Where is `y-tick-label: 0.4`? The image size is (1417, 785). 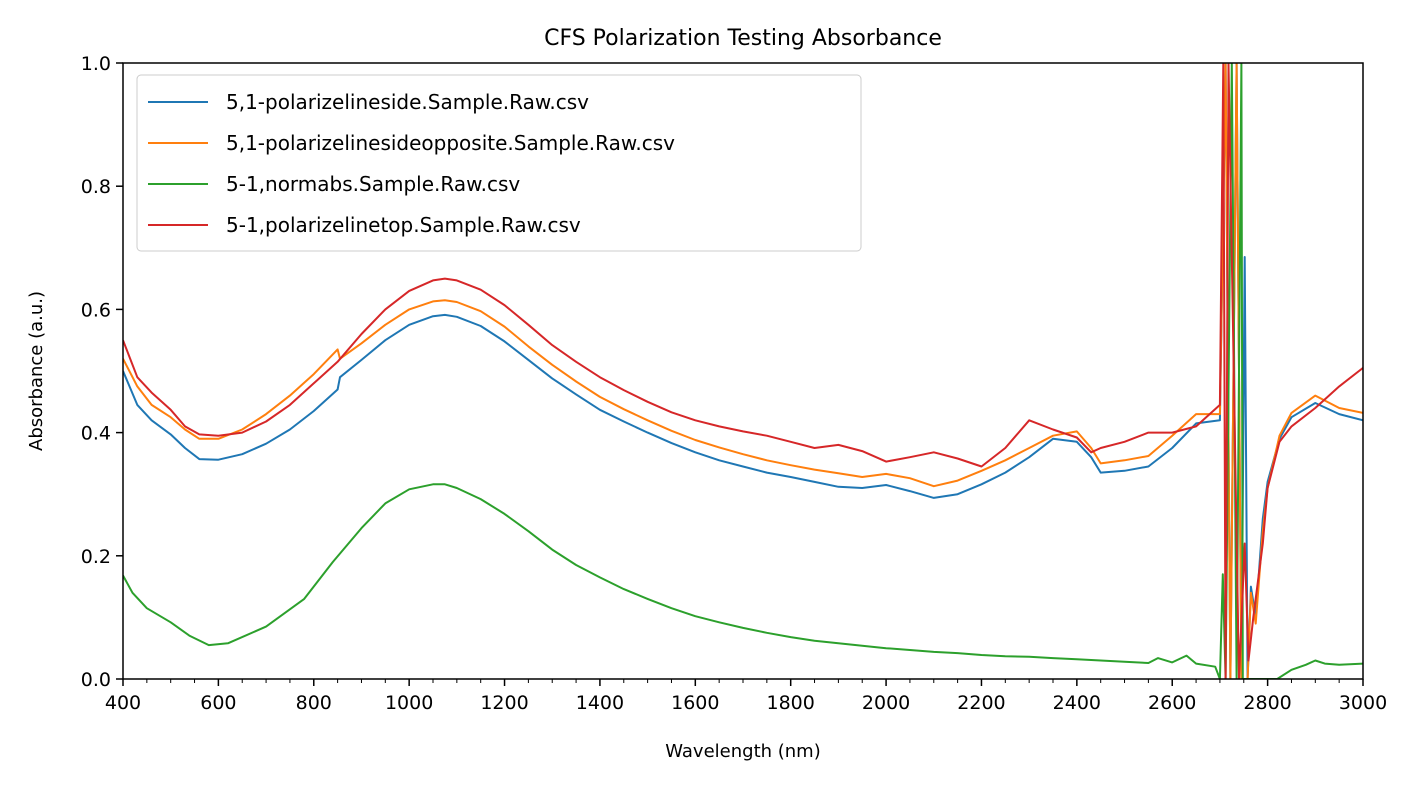 y-tick-label: 0.4 is located at coordinates (96, 434).